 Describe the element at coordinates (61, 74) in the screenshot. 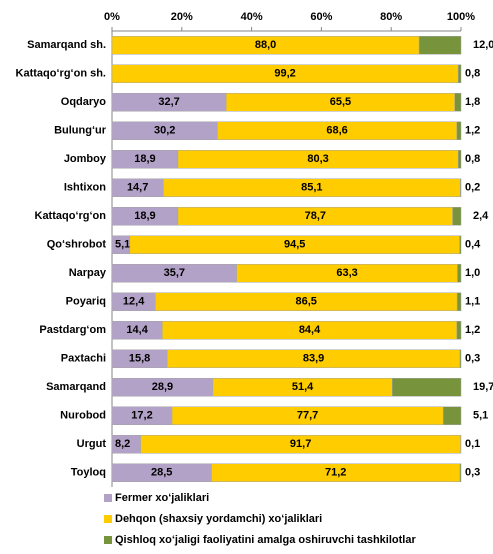

I see `y-tick-label: Kattaqo‘rg‘on sh.` at that location.